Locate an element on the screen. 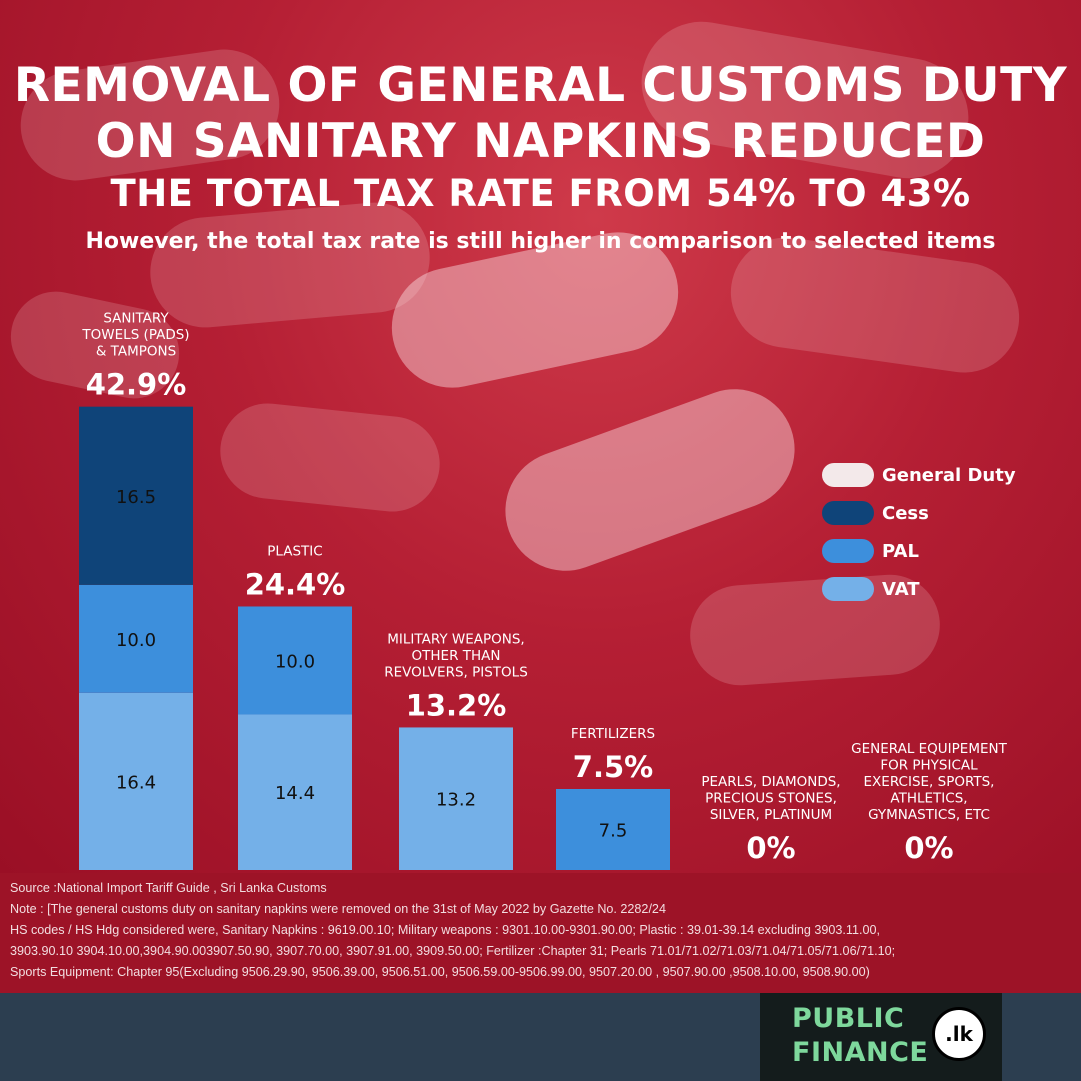 The width and height of the screenshot is (1081, 1081). category-label: SANITARY is located at coordinates (136, 319).